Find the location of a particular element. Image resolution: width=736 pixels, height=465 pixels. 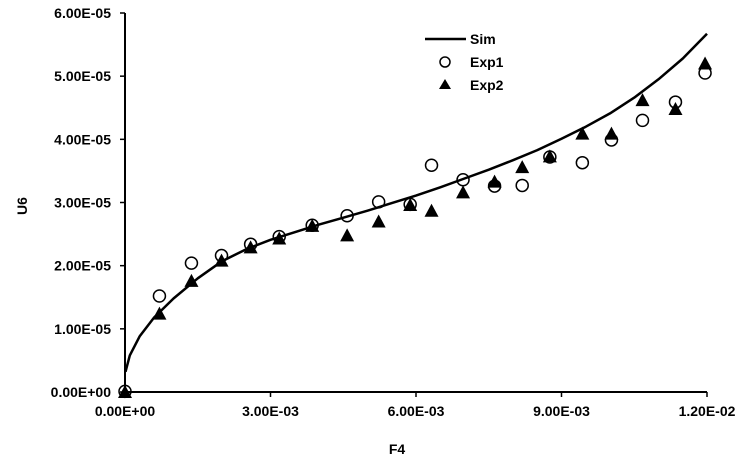

y-tick-label: 6.00E-05 is located at coordinates (82, 13).